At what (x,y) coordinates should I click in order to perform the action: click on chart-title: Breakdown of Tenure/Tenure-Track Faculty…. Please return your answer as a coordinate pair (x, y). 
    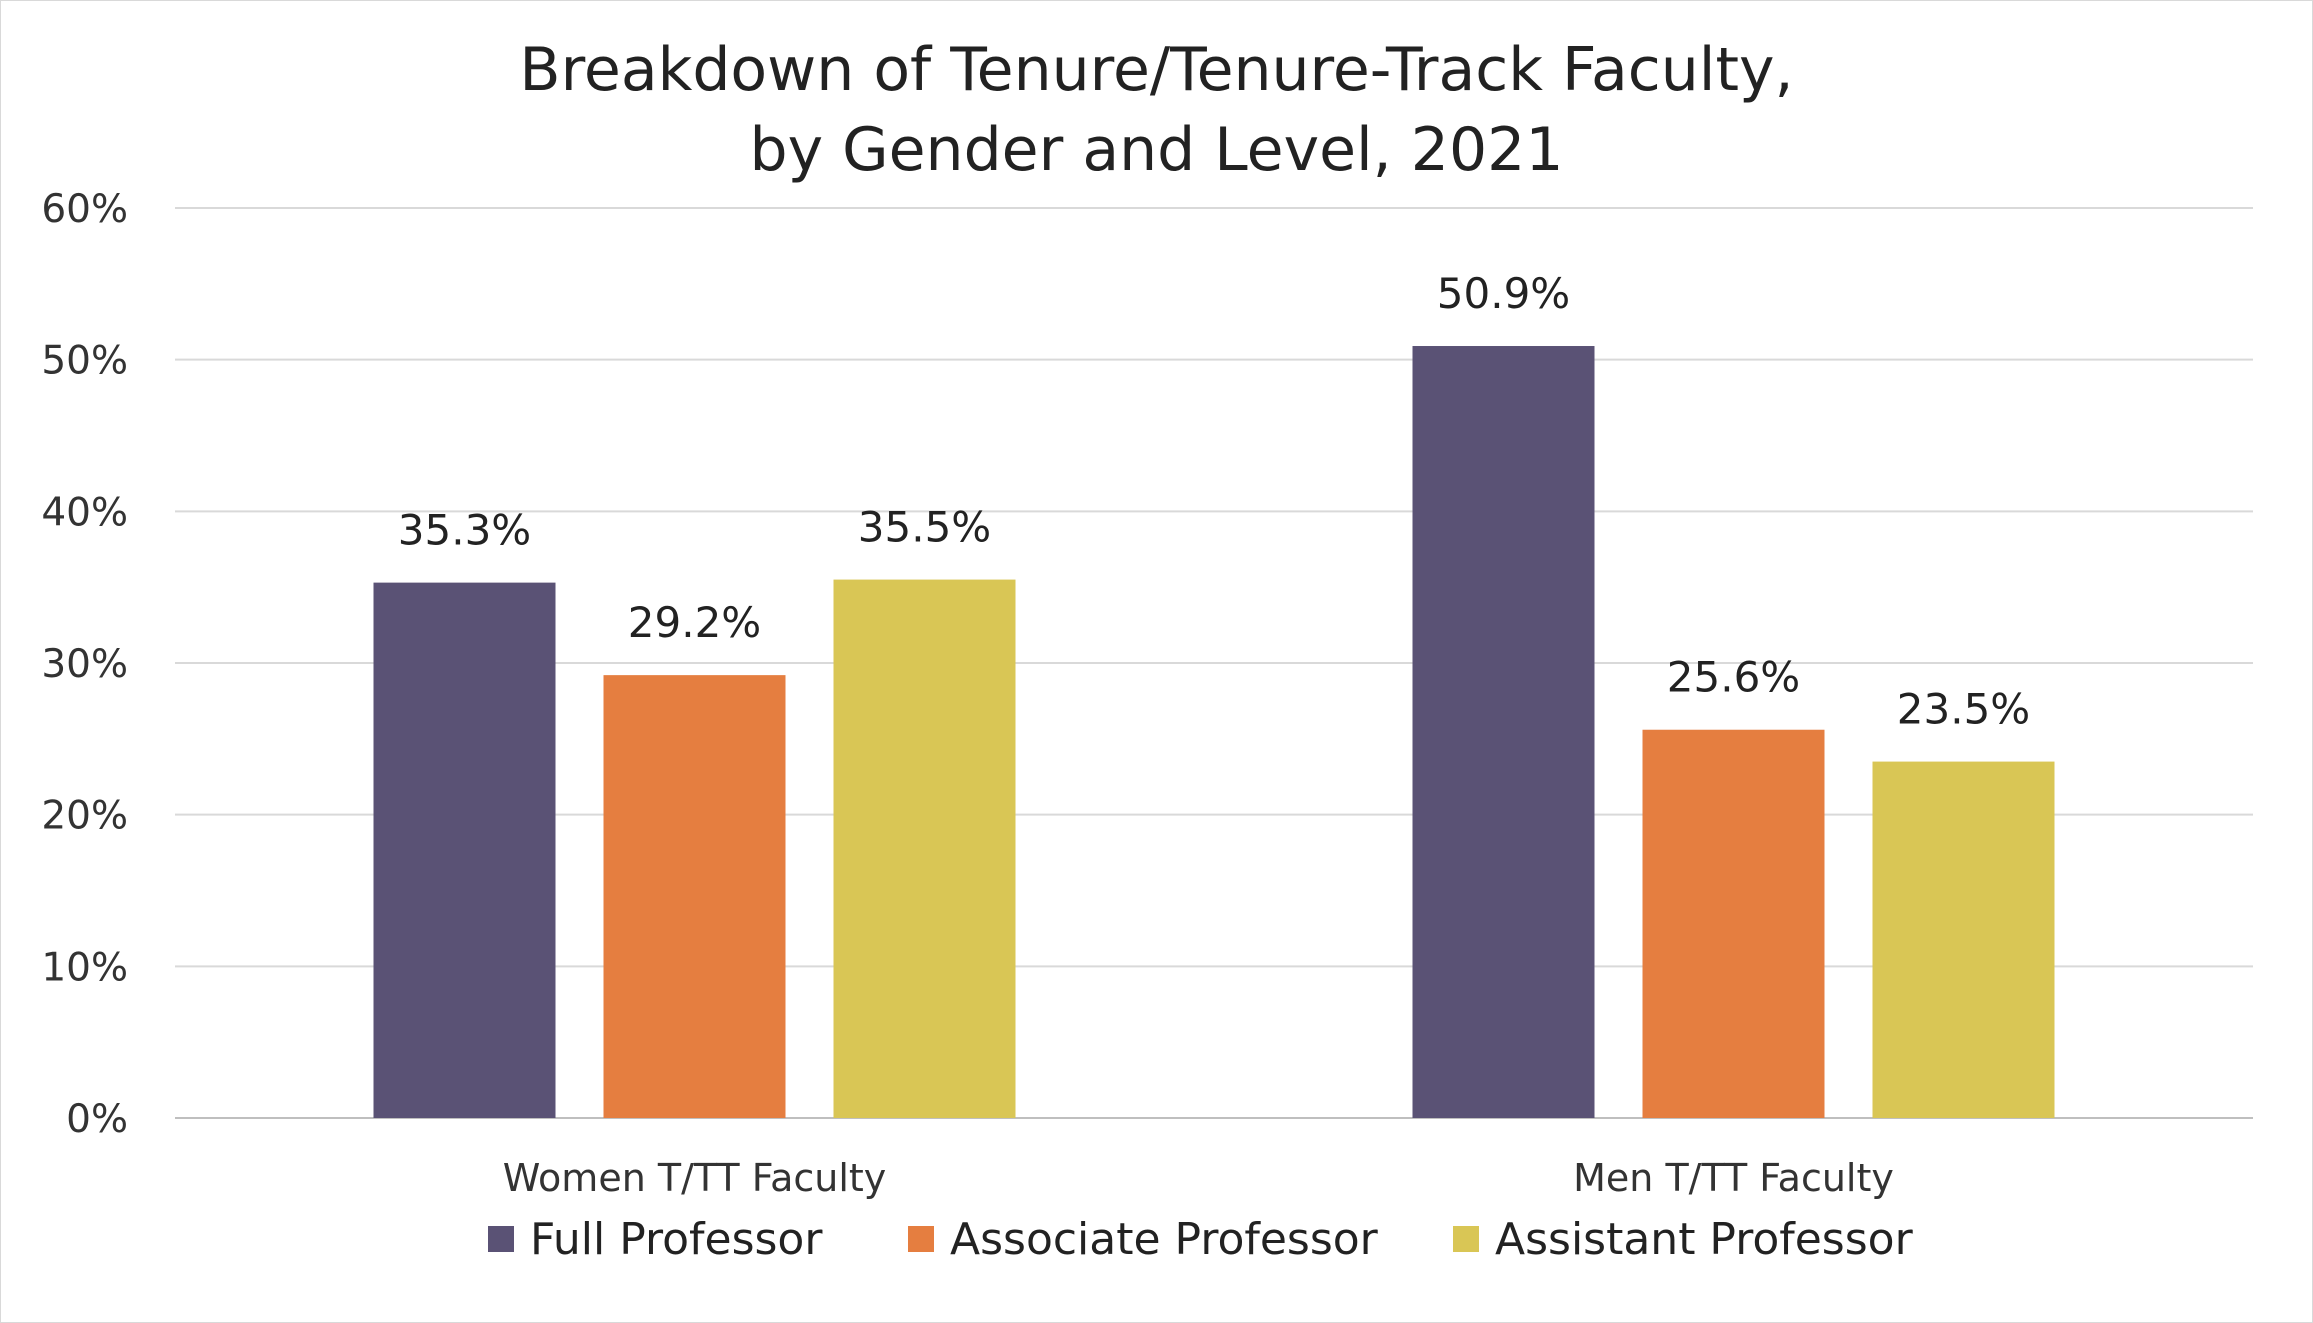
    Looking at the image, I should click on (1156, 110).